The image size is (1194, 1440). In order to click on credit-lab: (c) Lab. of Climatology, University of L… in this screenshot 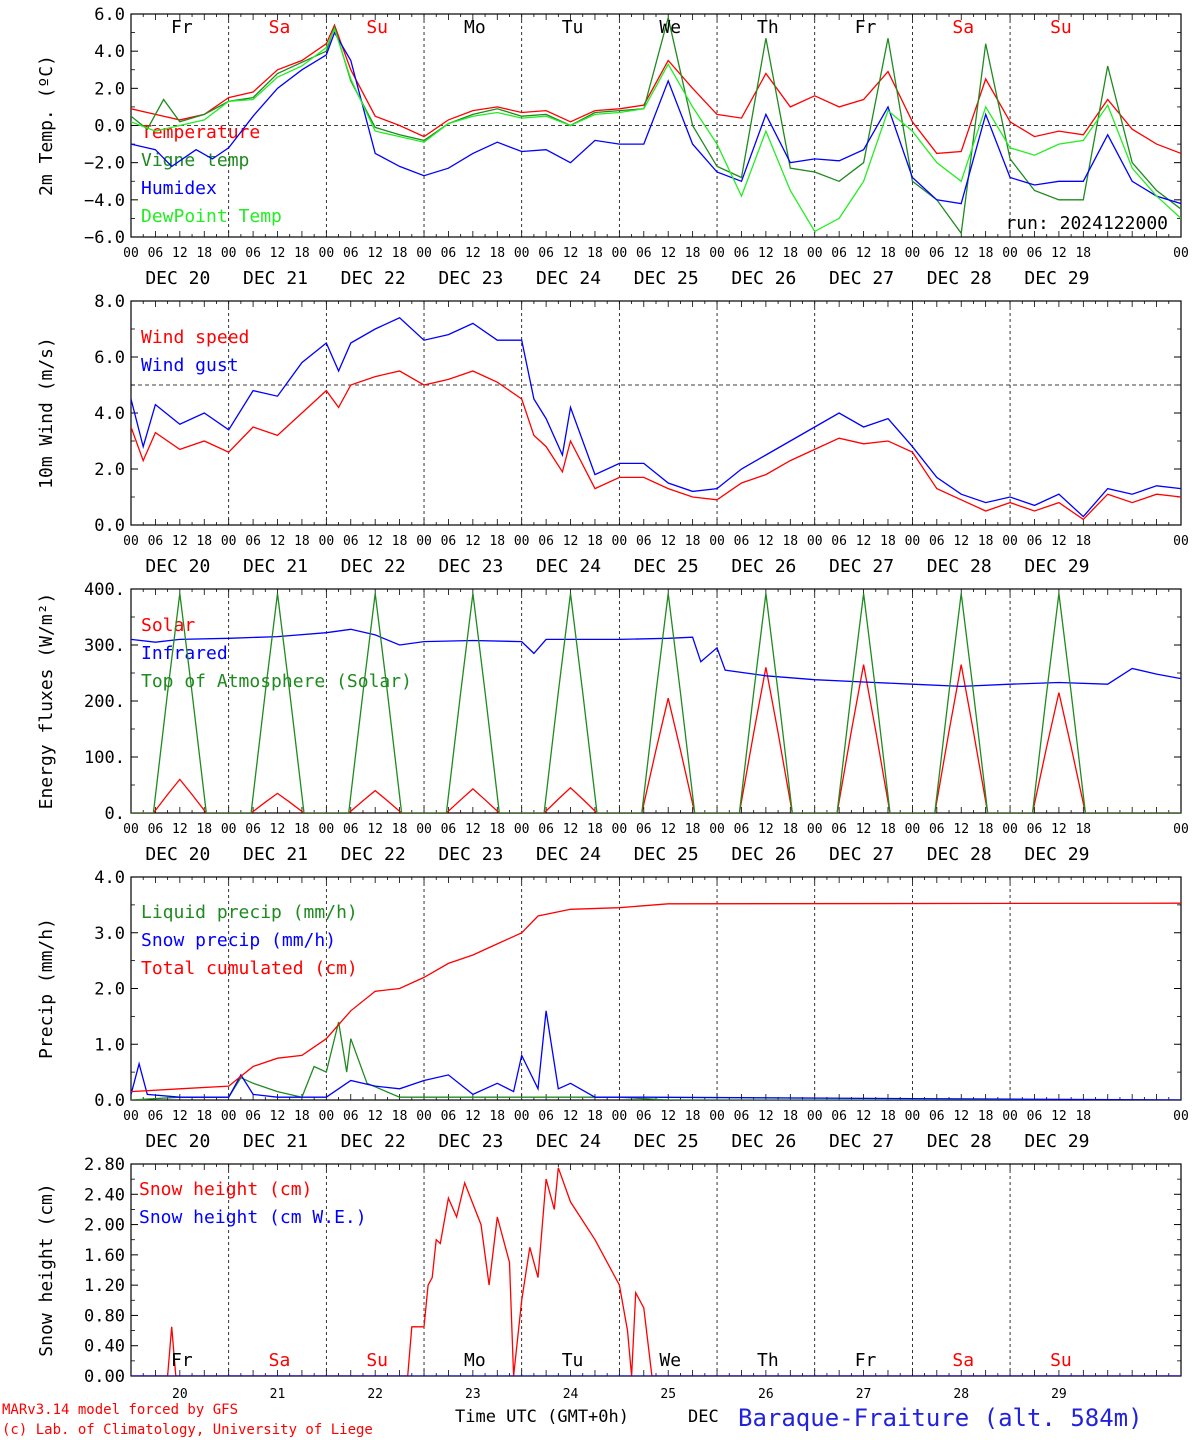, I will do `click(187, 1430)`.